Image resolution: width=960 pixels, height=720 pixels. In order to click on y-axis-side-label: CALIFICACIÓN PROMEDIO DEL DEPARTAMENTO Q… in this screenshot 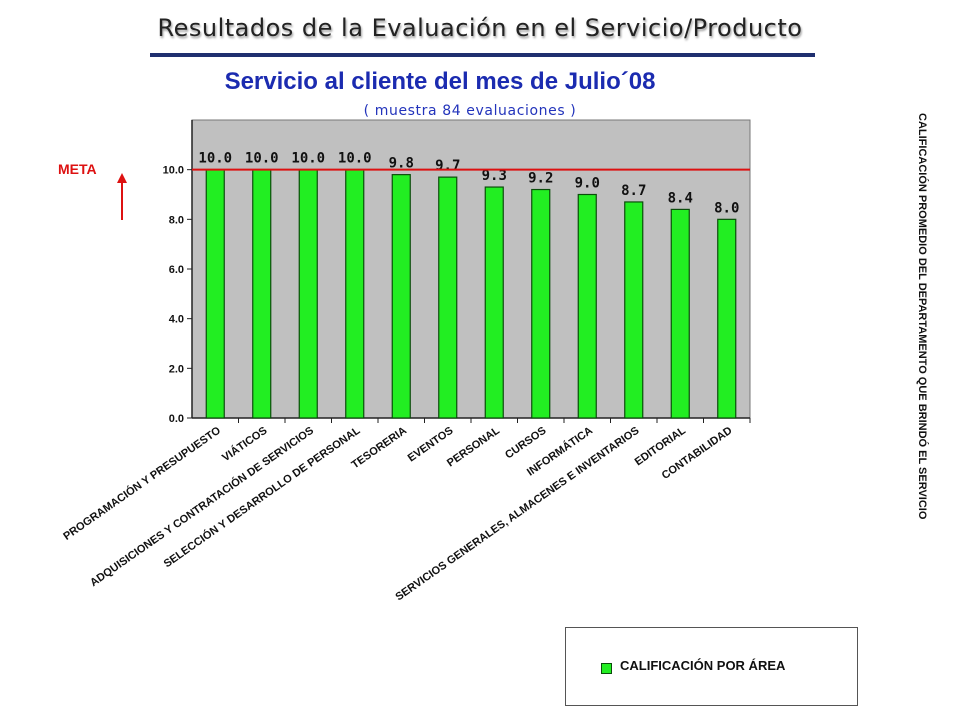, I will do `click(922, 316)`.